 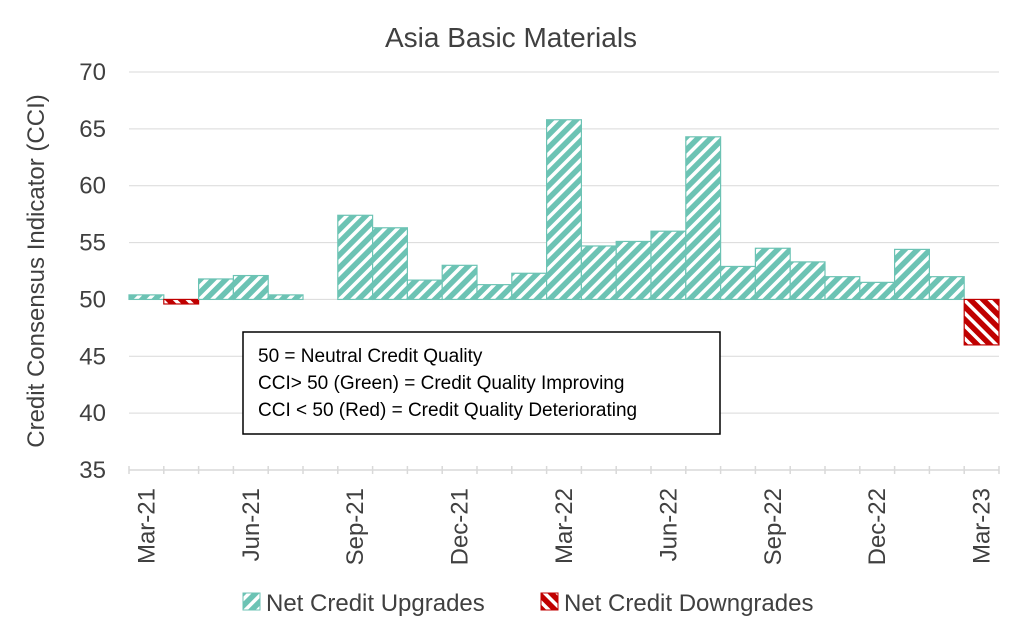 I want to click on x-tick-label: Mar-22, so click(x=564, y=526).